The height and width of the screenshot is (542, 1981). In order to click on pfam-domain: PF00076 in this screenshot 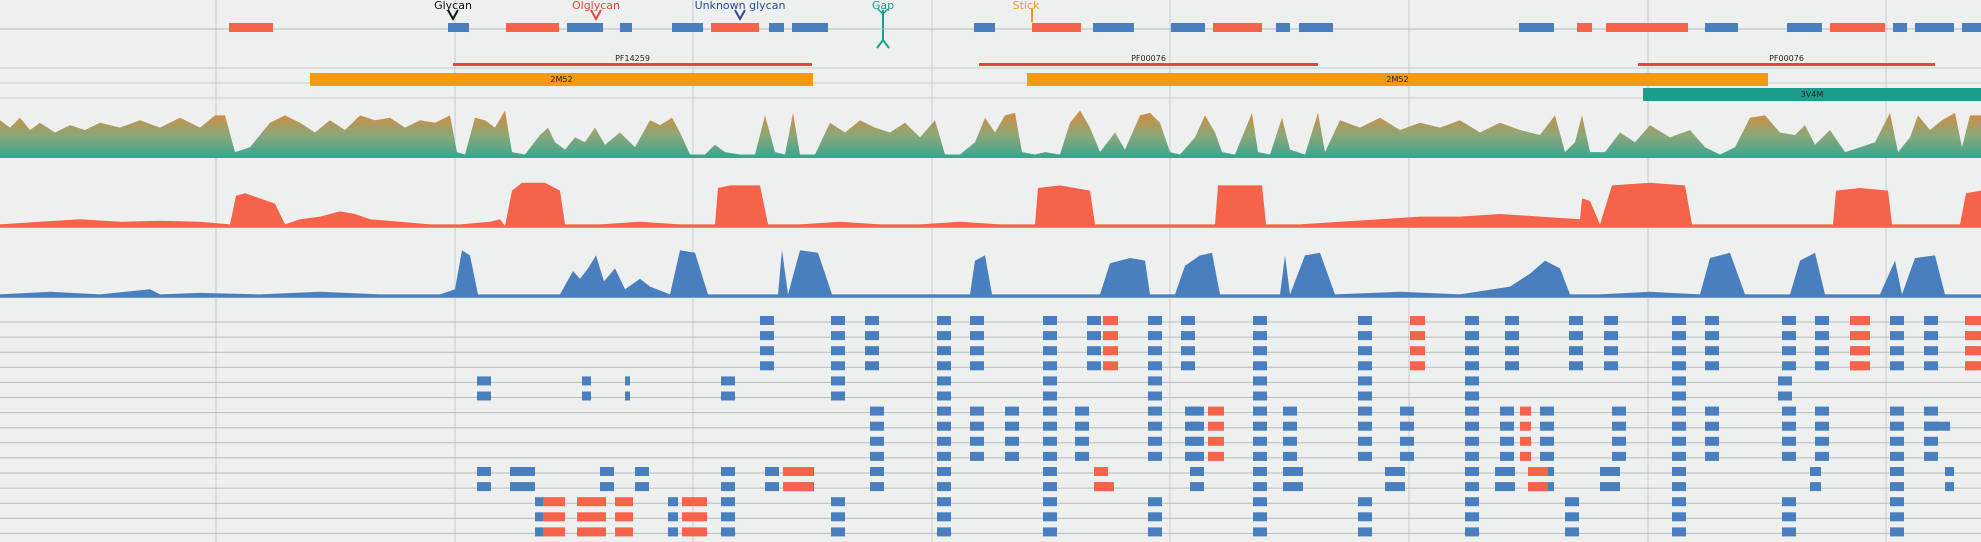, I will do `click(1786, 60)`.